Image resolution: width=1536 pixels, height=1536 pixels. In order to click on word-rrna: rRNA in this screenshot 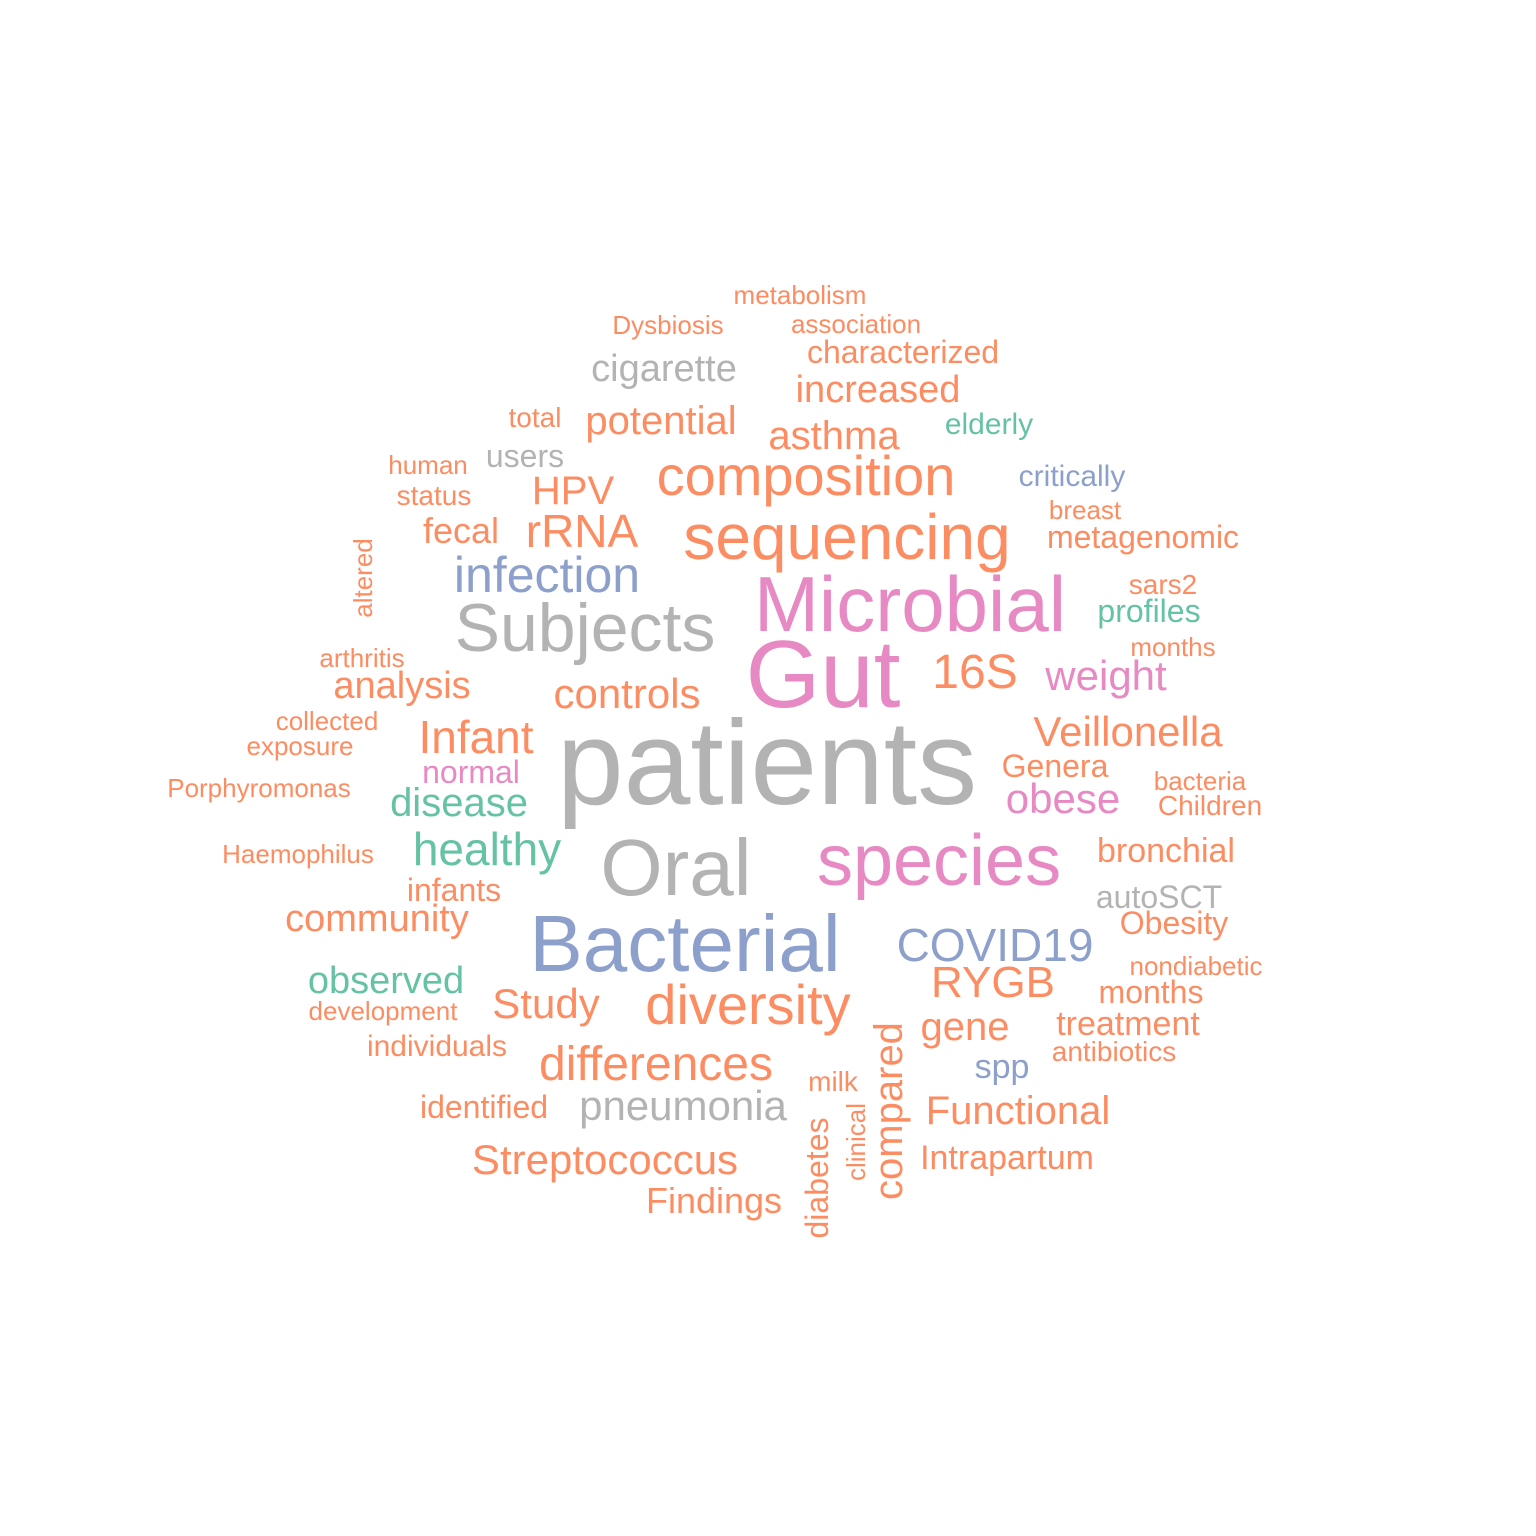, I will do `click(582, 531)`.